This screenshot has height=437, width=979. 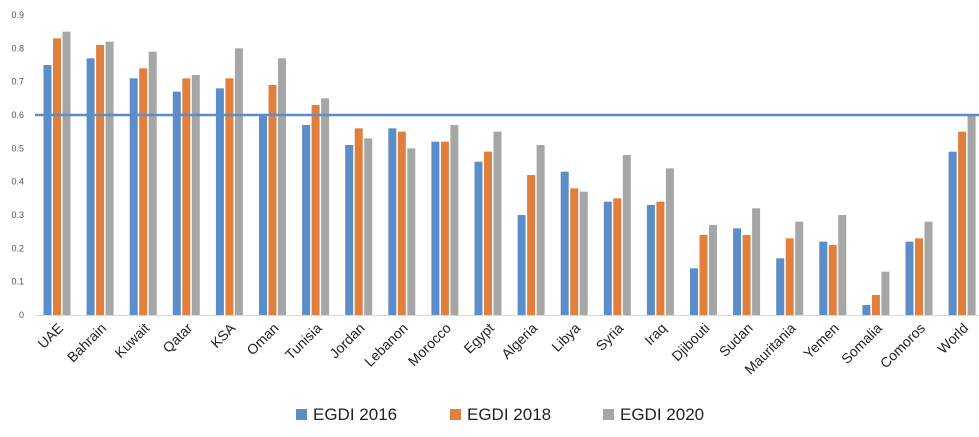 What do you see at coordinates (662, 414) in the screenshot?
I see `legend-label-3: EGDI 2020` at bounding box center [662, 414].